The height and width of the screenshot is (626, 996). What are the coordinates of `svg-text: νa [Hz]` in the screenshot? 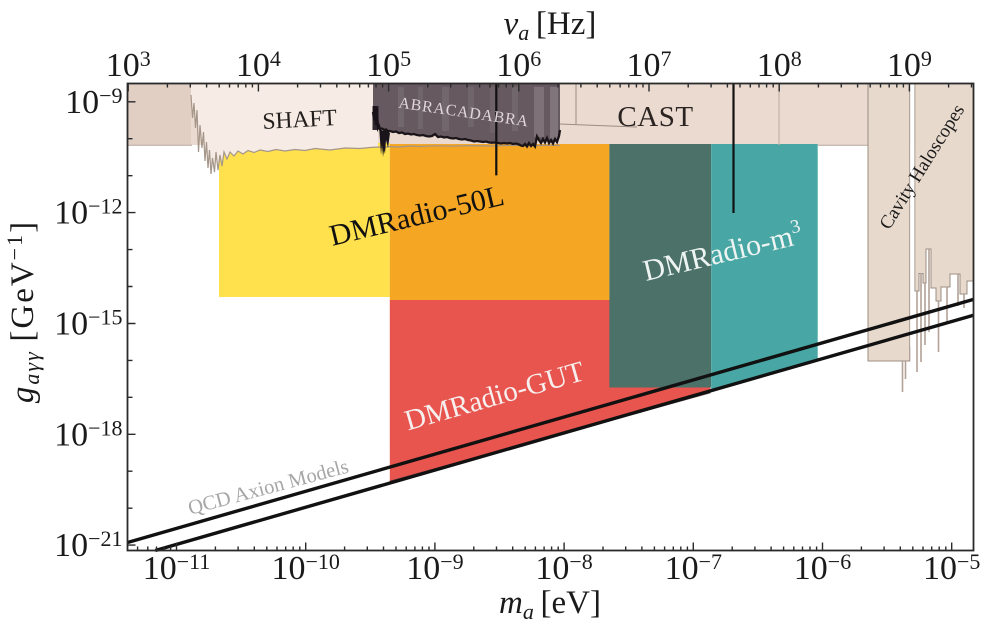 It's located at (550, 25).